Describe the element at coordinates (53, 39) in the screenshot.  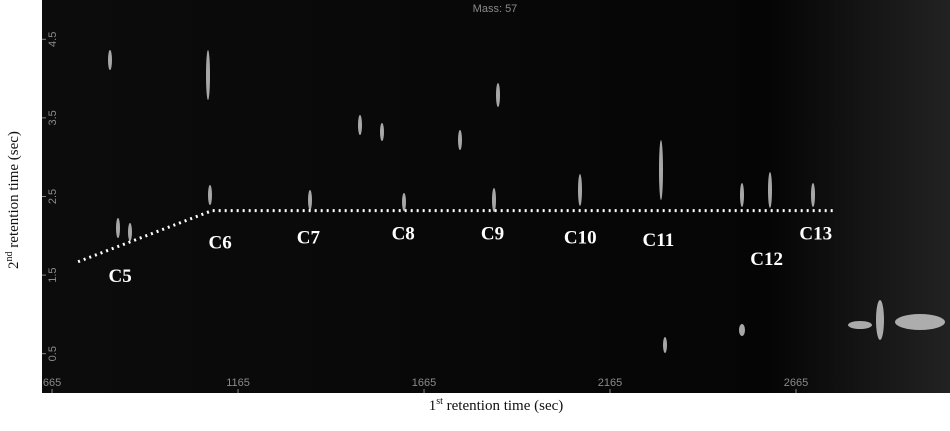
I see `y-tick-label: 4.5` at that location.